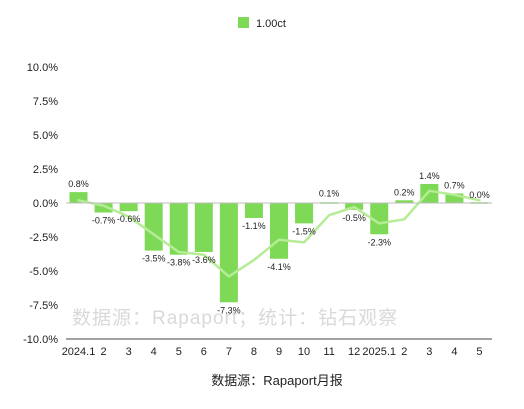 This screenshot has height=409, width=524. Describe the element at coordinates (272, 352) in the screenshot. I see `x-axis: 2024.1 2 3 4 5 6 7 8 9 10 11 12 2025.1 2 3 4 5` at that location.